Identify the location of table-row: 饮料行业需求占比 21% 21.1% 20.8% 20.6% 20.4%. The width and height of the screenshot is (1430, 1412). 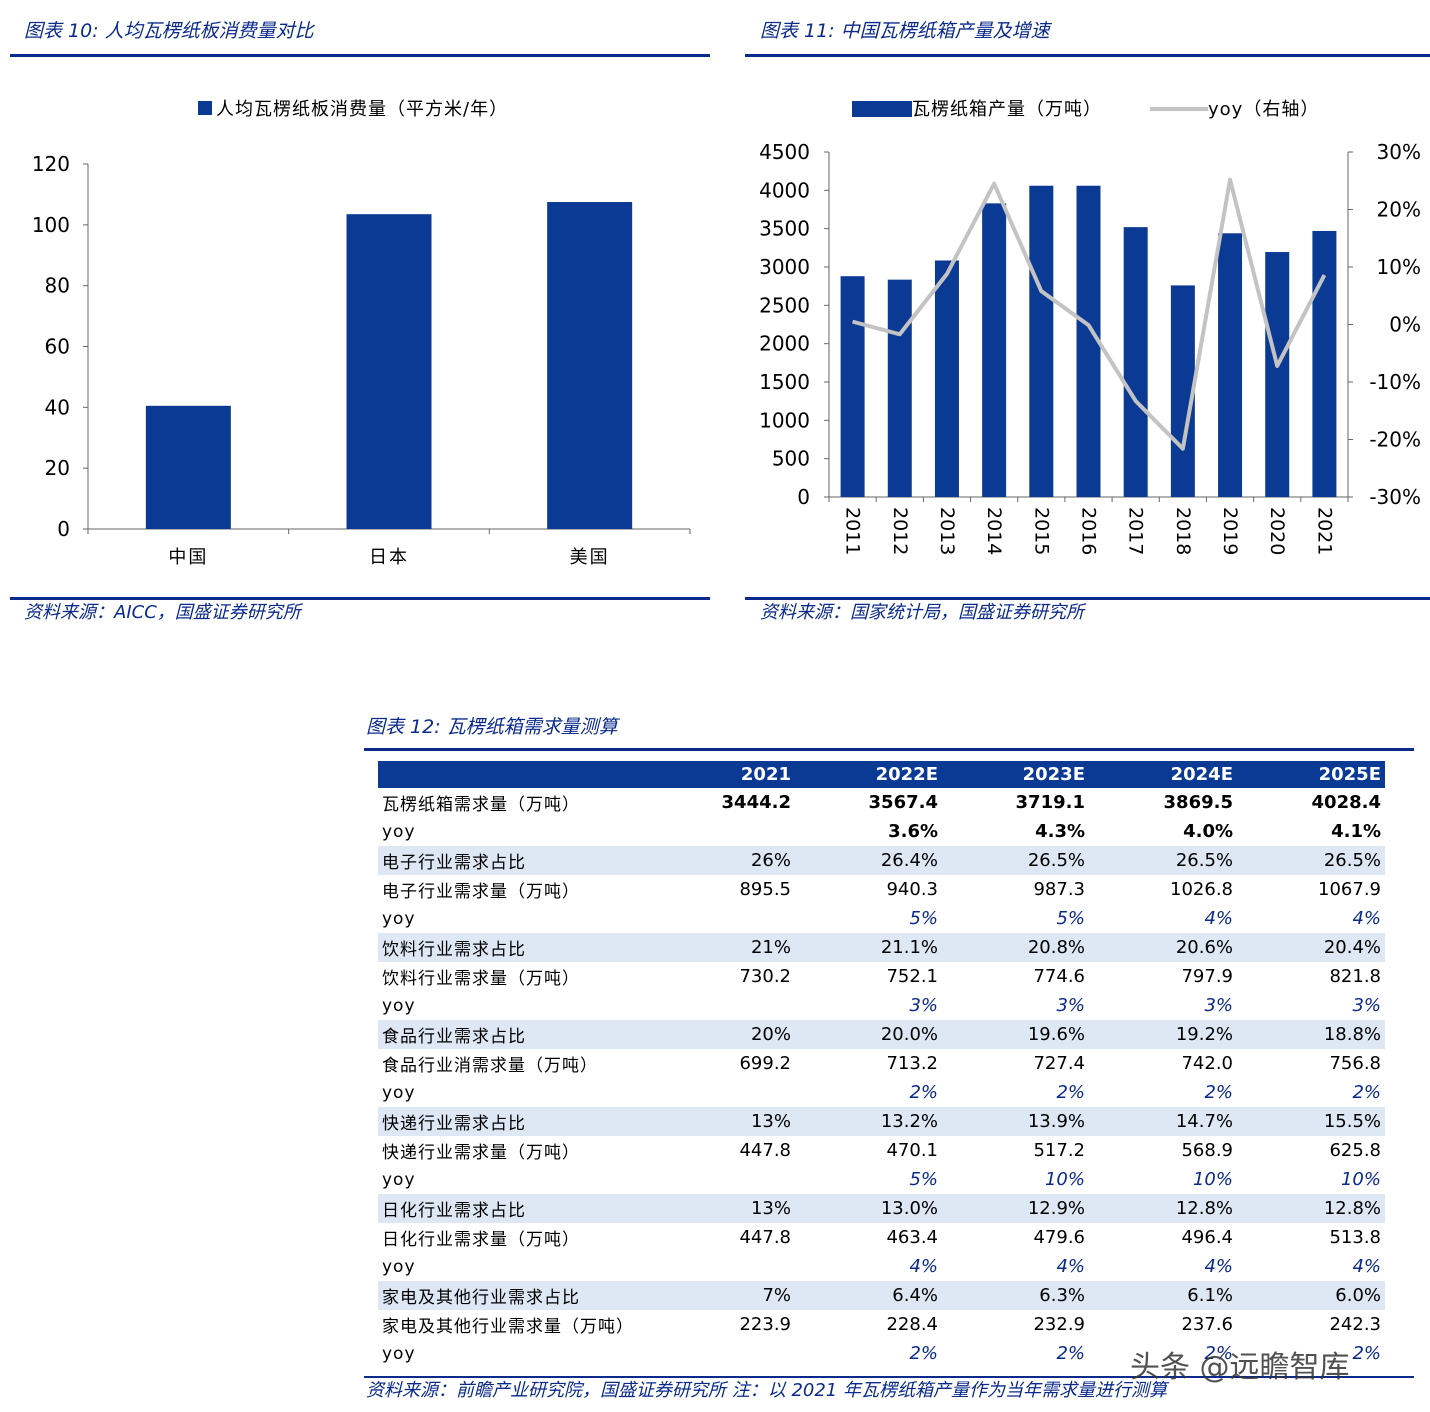
(881, 947).